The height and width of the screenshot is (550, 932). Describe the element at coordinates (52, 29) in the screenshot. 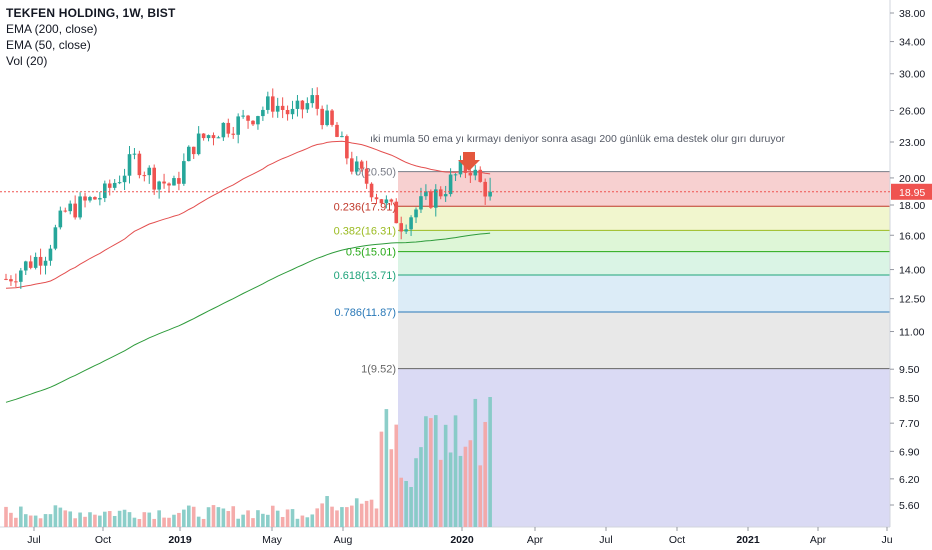

I see `indicator-ema200: EMA (200, close)` at that location.